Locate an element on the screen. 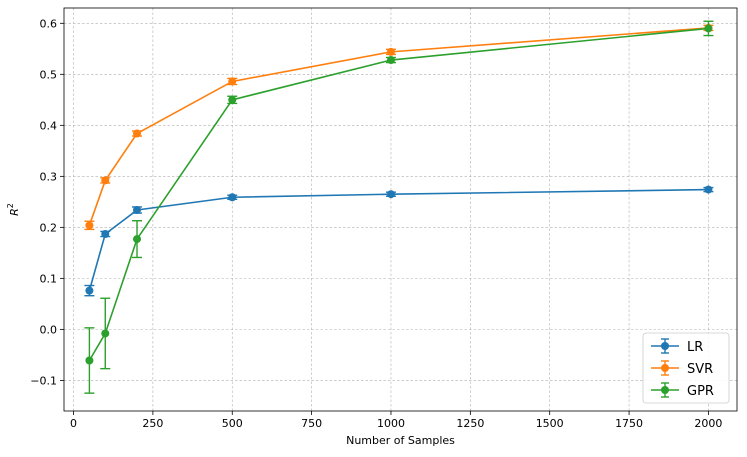 The width and height of the screenshot is (747, 457). y-axis-label: R2 is located at coordinates (13, 209).